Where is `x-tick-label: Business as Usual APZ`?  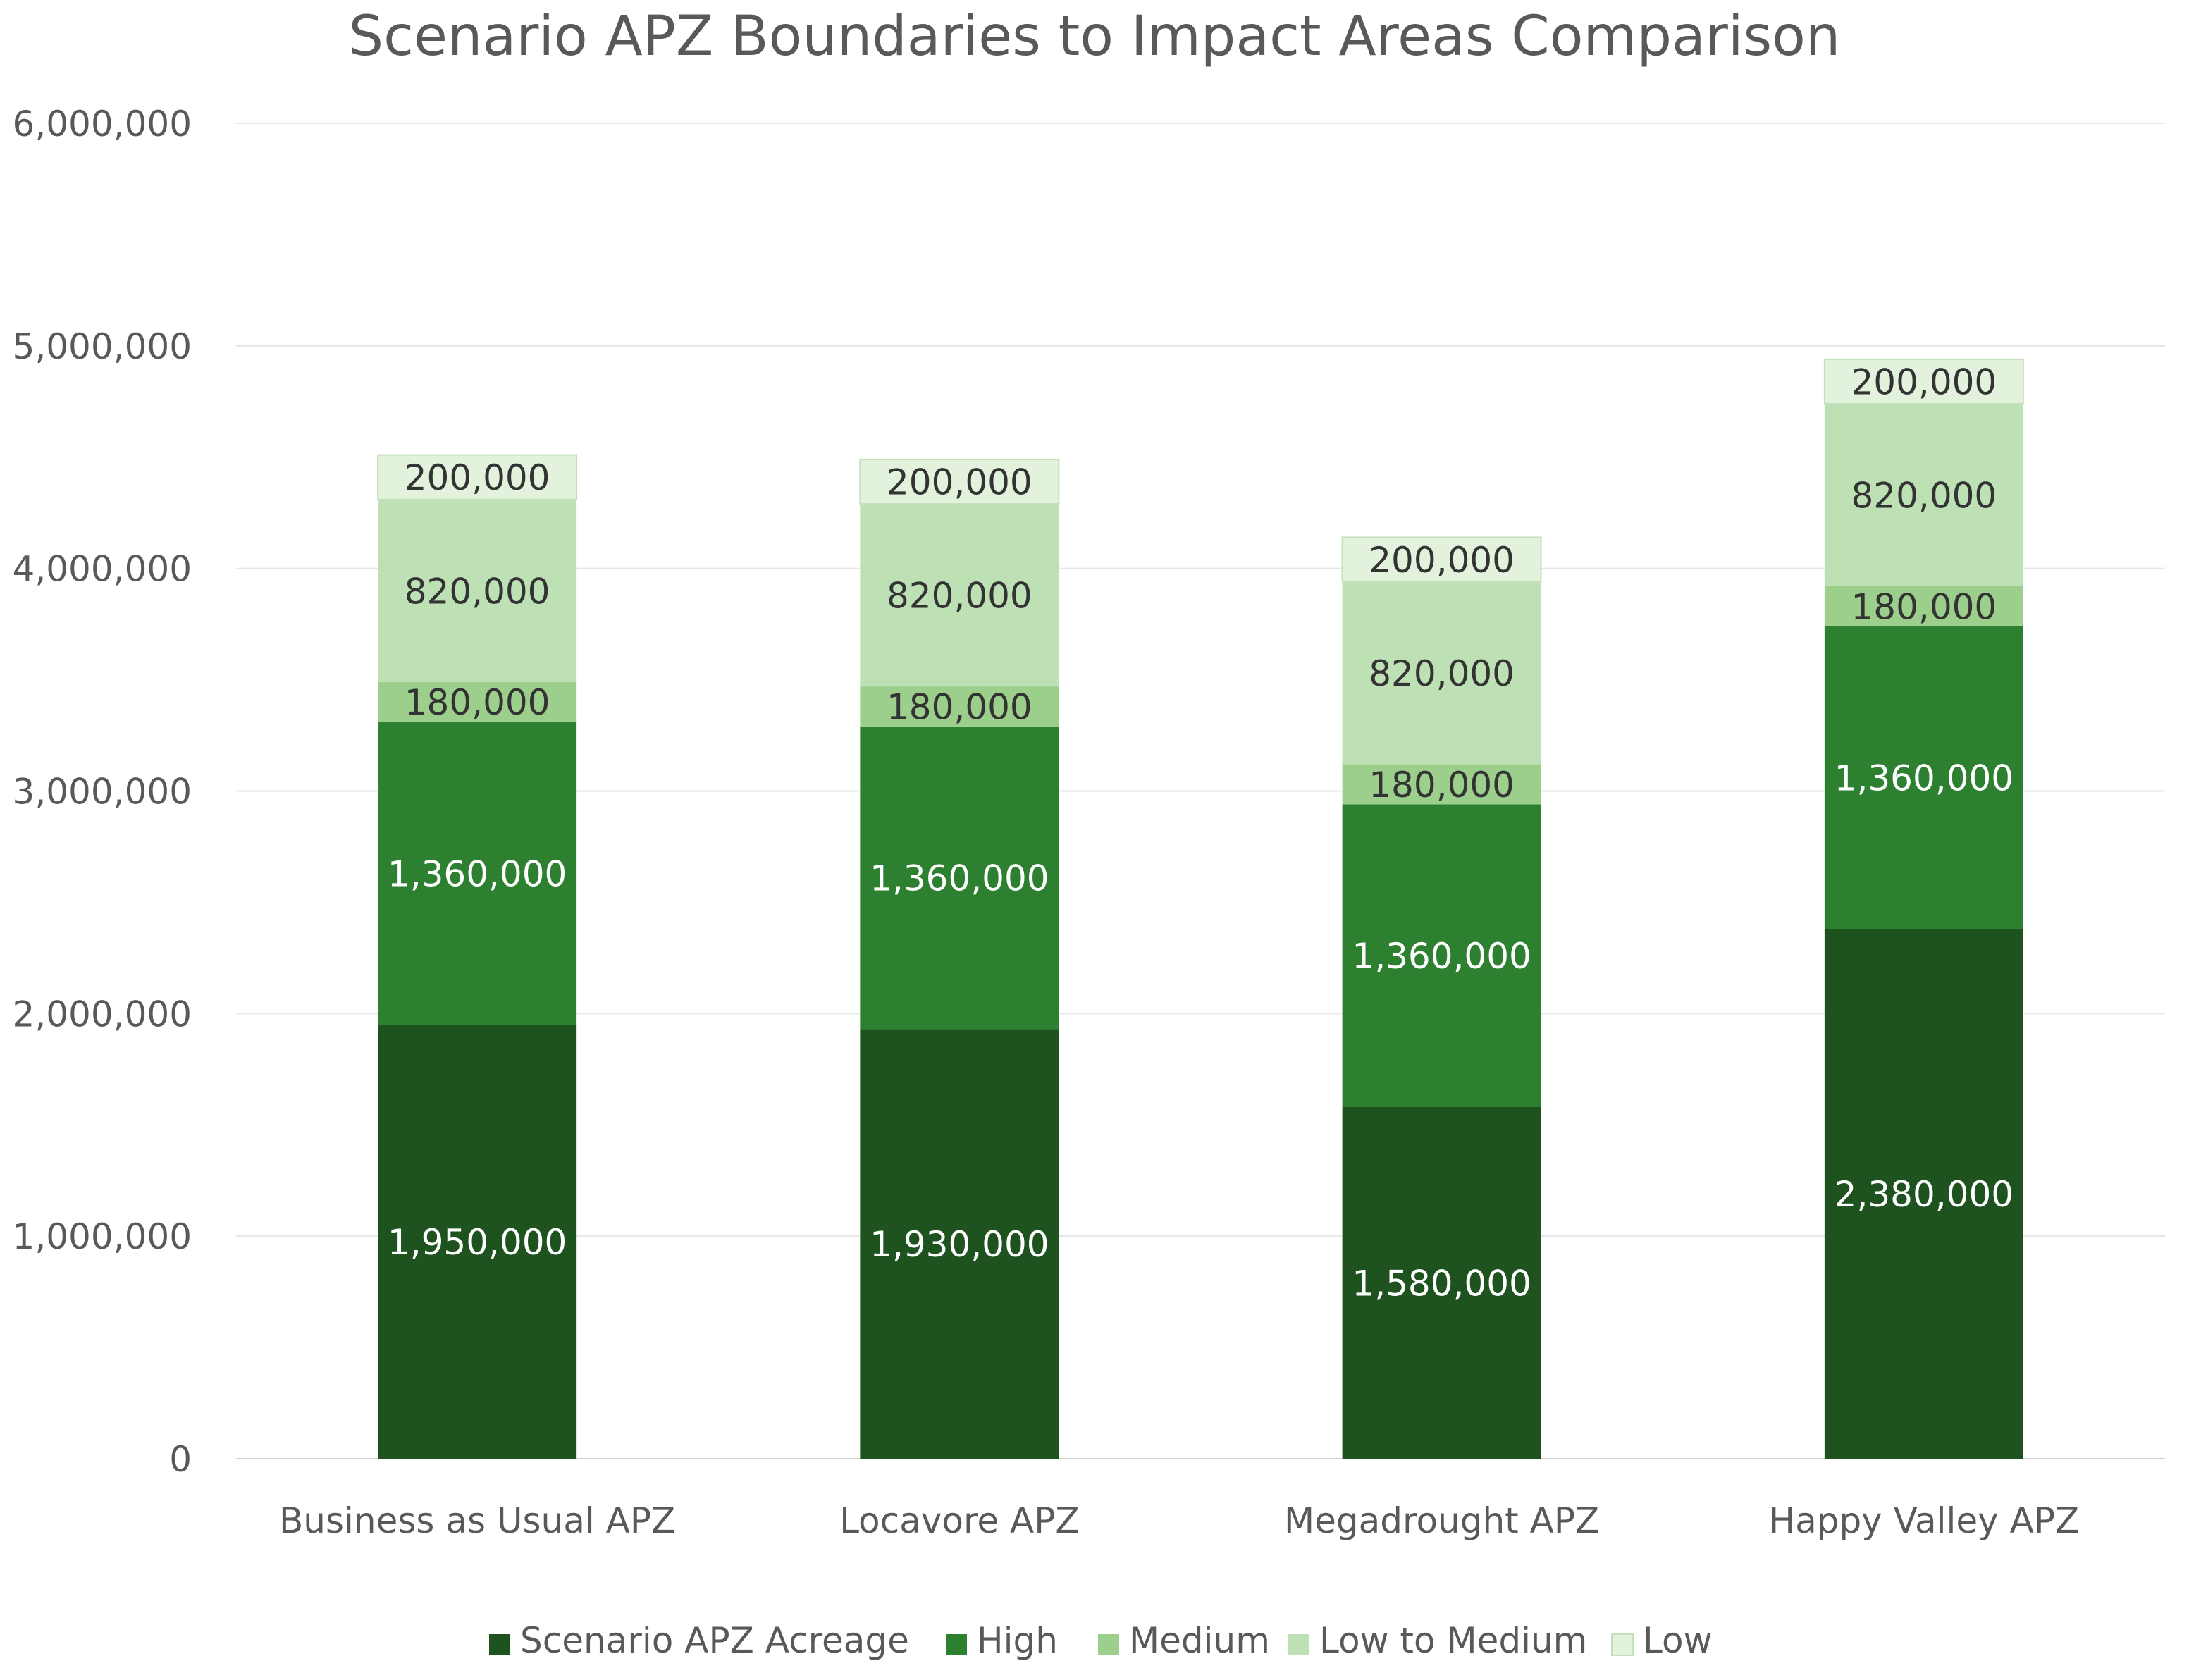 x-tick-label: Business as Usual APZ is located at coordinates (477, 1520).